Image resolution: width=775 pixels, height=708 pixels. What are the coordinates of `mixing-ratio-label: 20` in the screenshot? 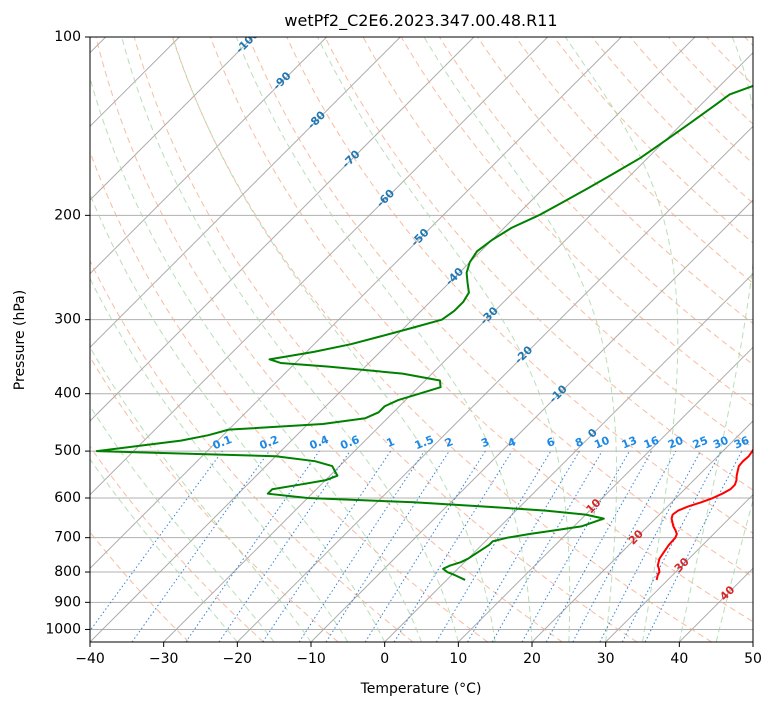 It's located at (675, 443).